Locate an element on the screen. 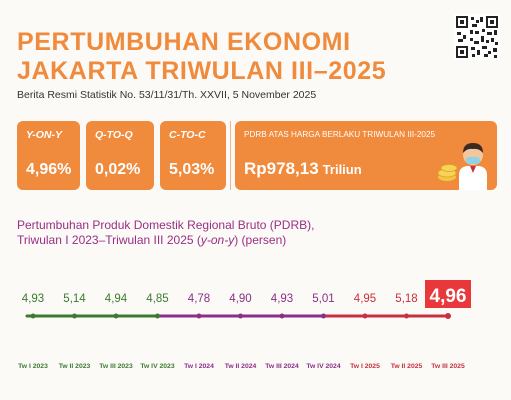 The width and height of the screenshot is (511, 400). stat-value: 0,02% is located at coordinates (118, 169).